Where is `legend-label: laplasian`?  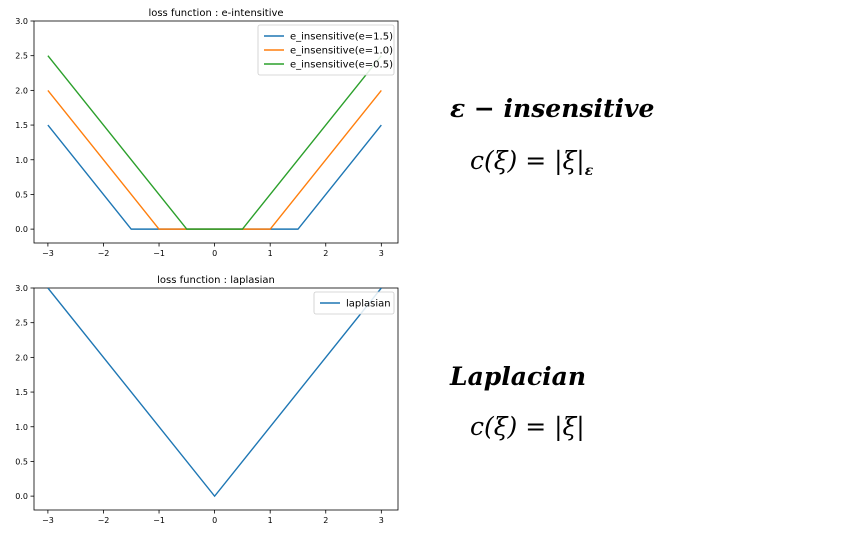
legend-label: laplasian is located at coordinates (368, 304).